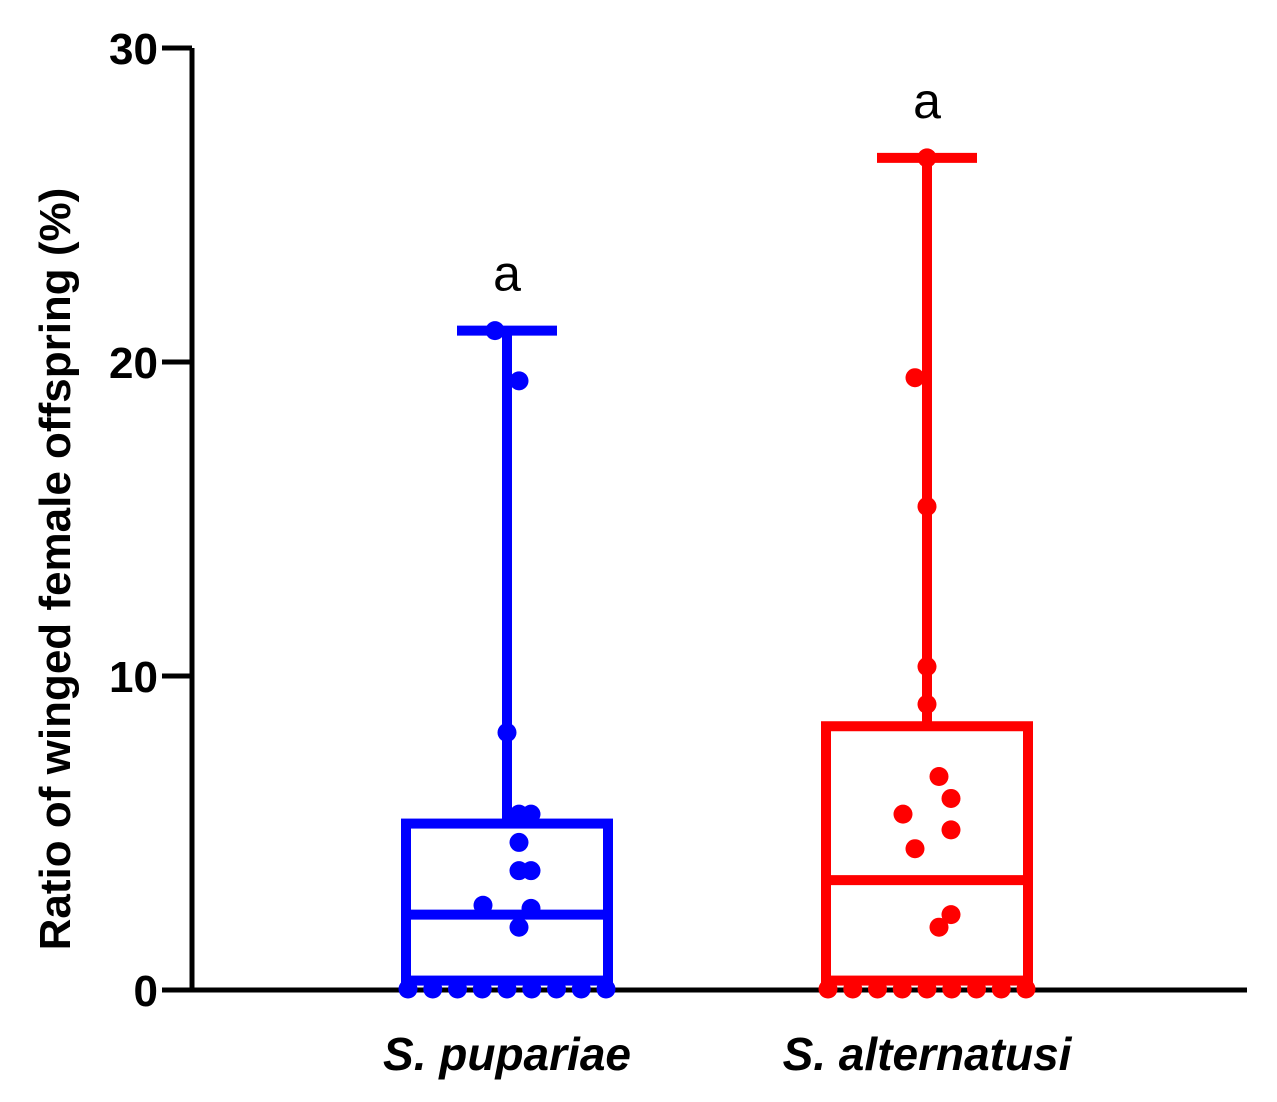 Image resolution: width=1277 pixels, height=1102 pixels. I want to click on y-tick-label-0: 0, so click(146, 991).